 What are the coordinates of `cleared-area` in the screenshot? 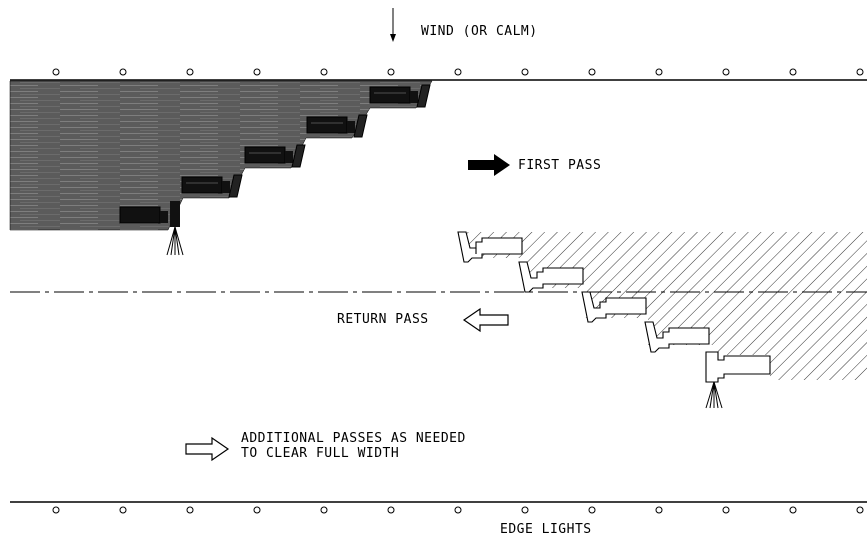 It's located at (221, 155).